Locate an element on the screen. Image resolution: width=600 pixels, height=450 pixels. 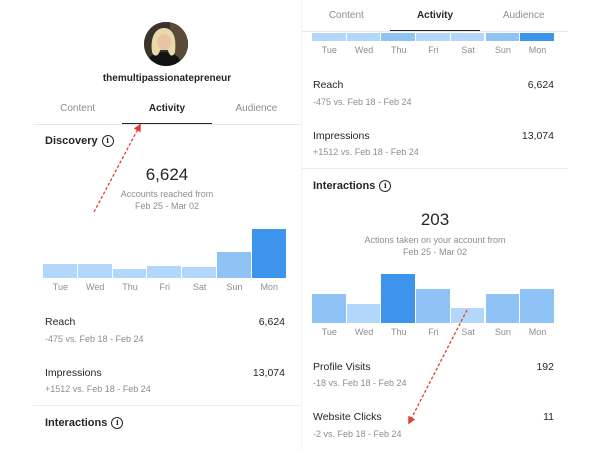
avatar-photo is located at coordinates (166, 44).